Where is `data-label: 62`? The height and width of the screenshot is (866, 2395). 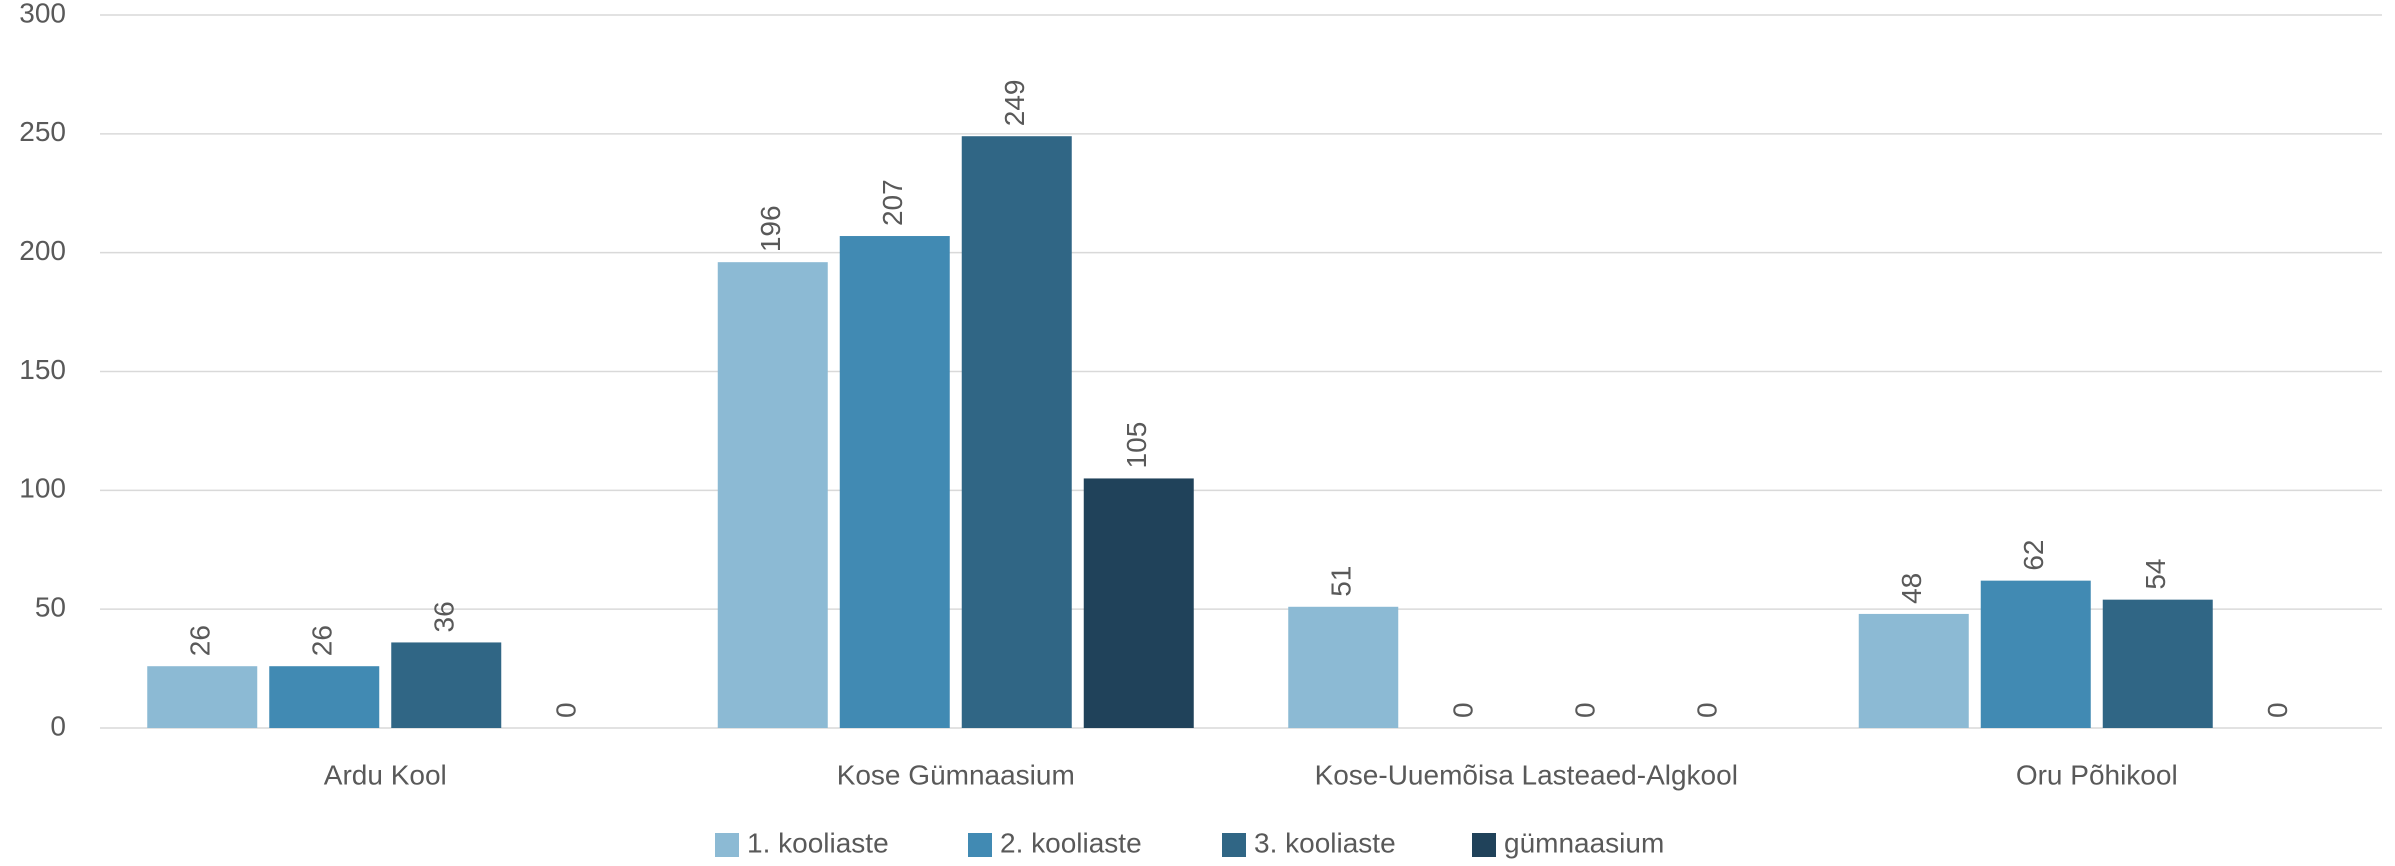
data-label: 62 is located at coordinates (2033, 554).